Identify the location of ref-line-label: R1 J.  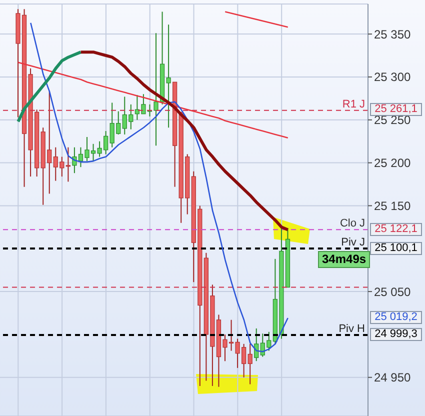
(353, 104).